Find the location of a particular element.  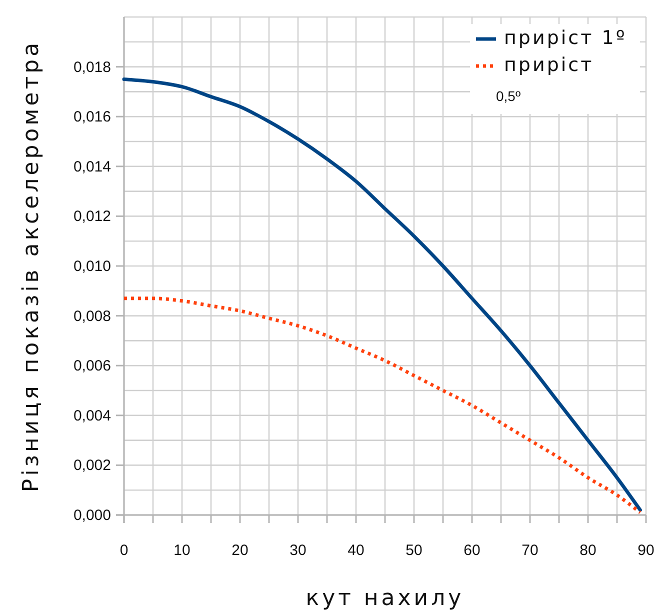

y-tick-label: 0,002 is located at coordinates (92, 465).